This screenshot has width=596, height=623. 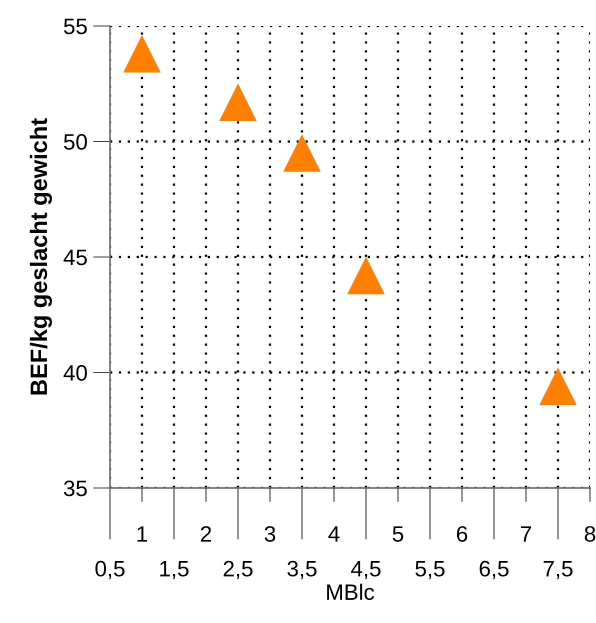 I want to click on x-tick-label: 0,5, so click(x=110, y=570).